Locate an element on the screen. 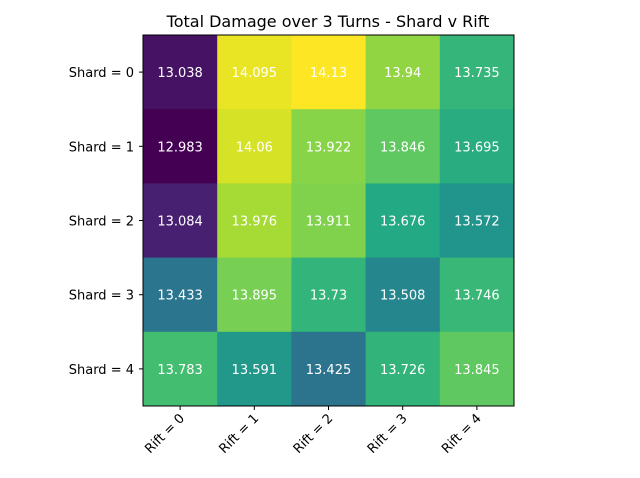 The image size is (640, 478). cell-value-label: 13.895 is located at coordinates (255, 296).